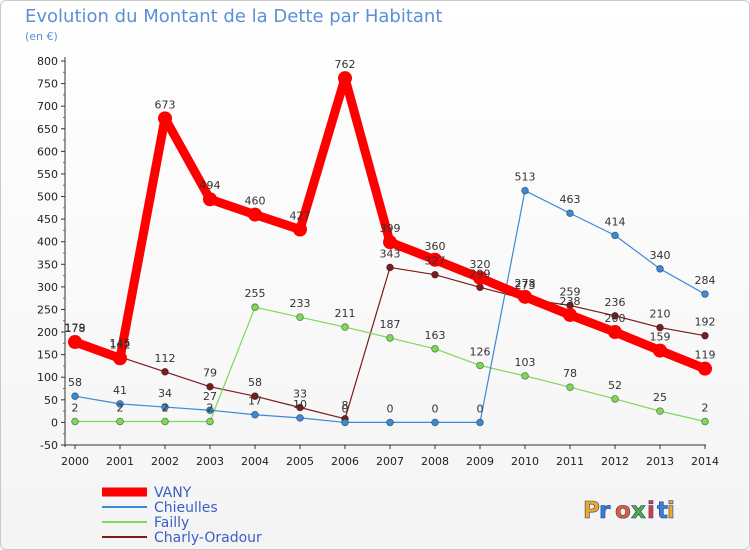  Describe the element at coordinates (120, 344) in the screenshot. I see `data-label: 142` at that location.